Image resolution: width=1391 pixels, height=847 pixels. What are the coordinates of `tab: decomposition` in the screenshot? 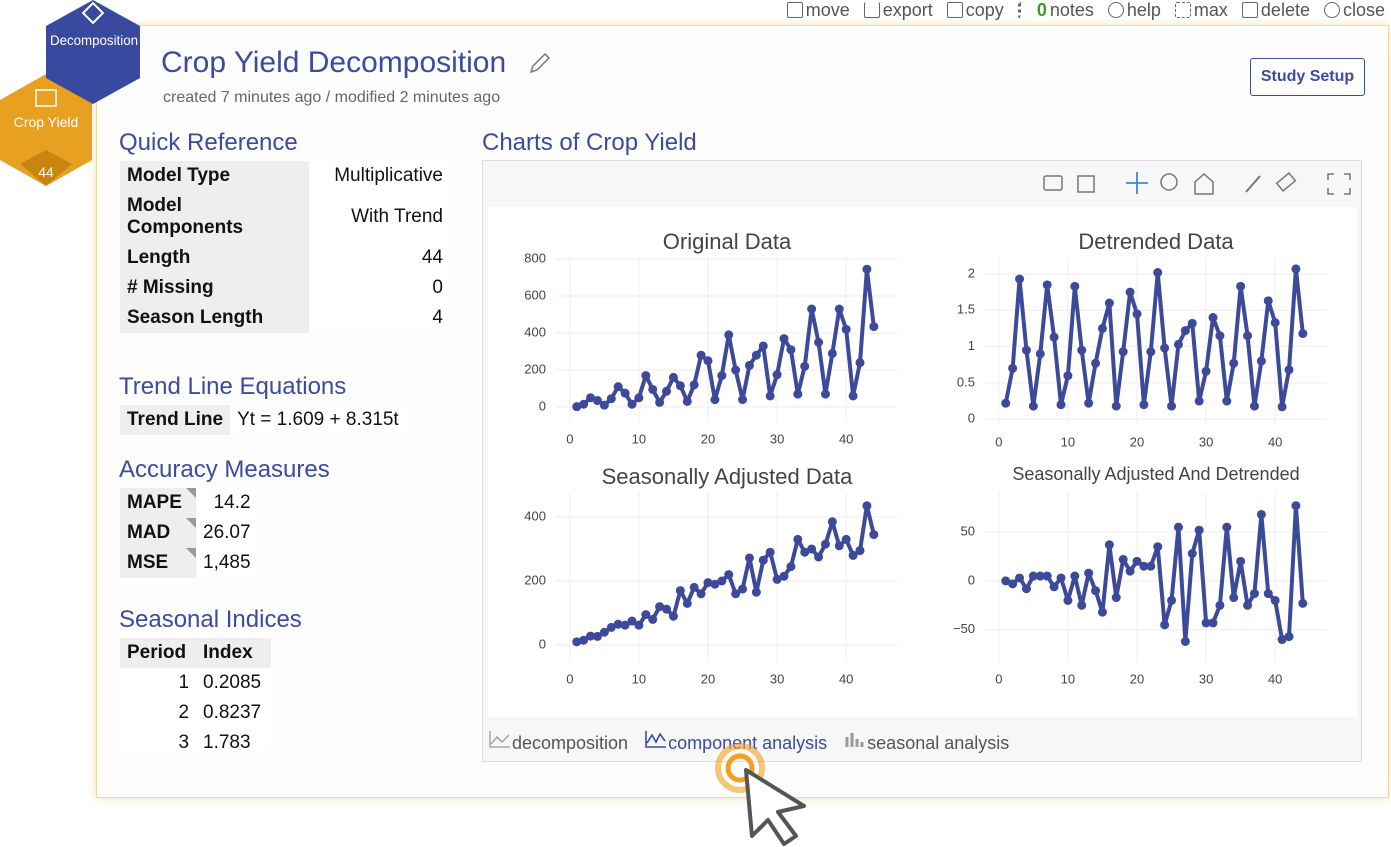 It's located at (558, 741).